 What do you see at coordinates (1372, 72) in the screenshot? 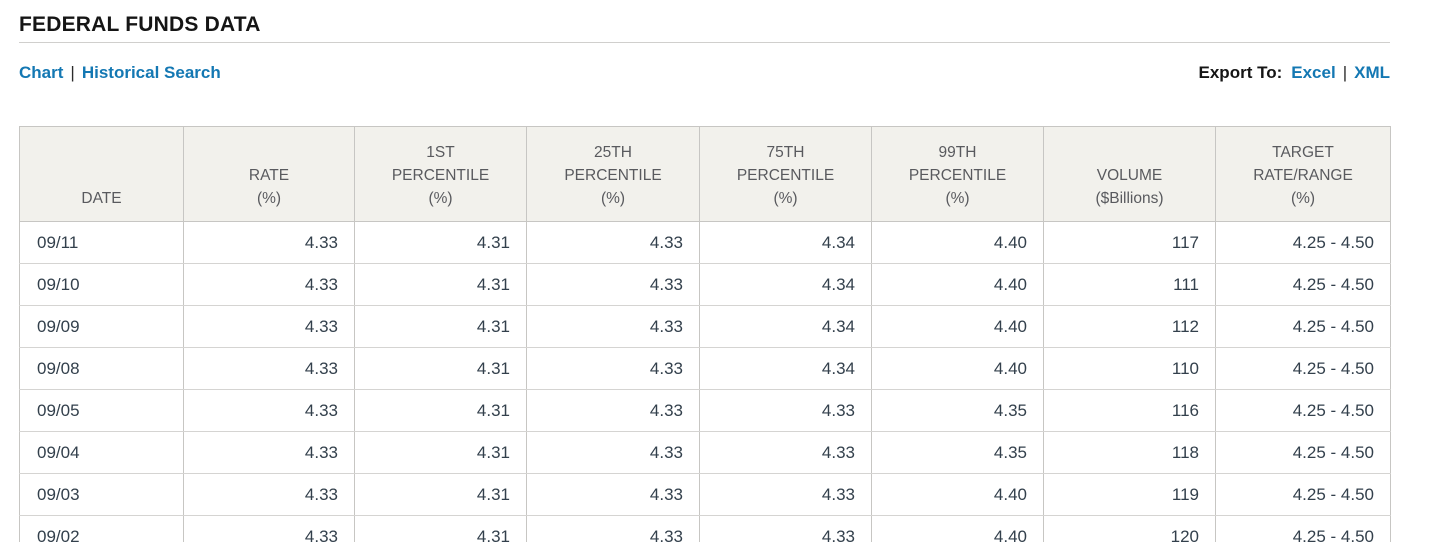
I see `export-xml-link: XML` at bounding box center [1372, 72].